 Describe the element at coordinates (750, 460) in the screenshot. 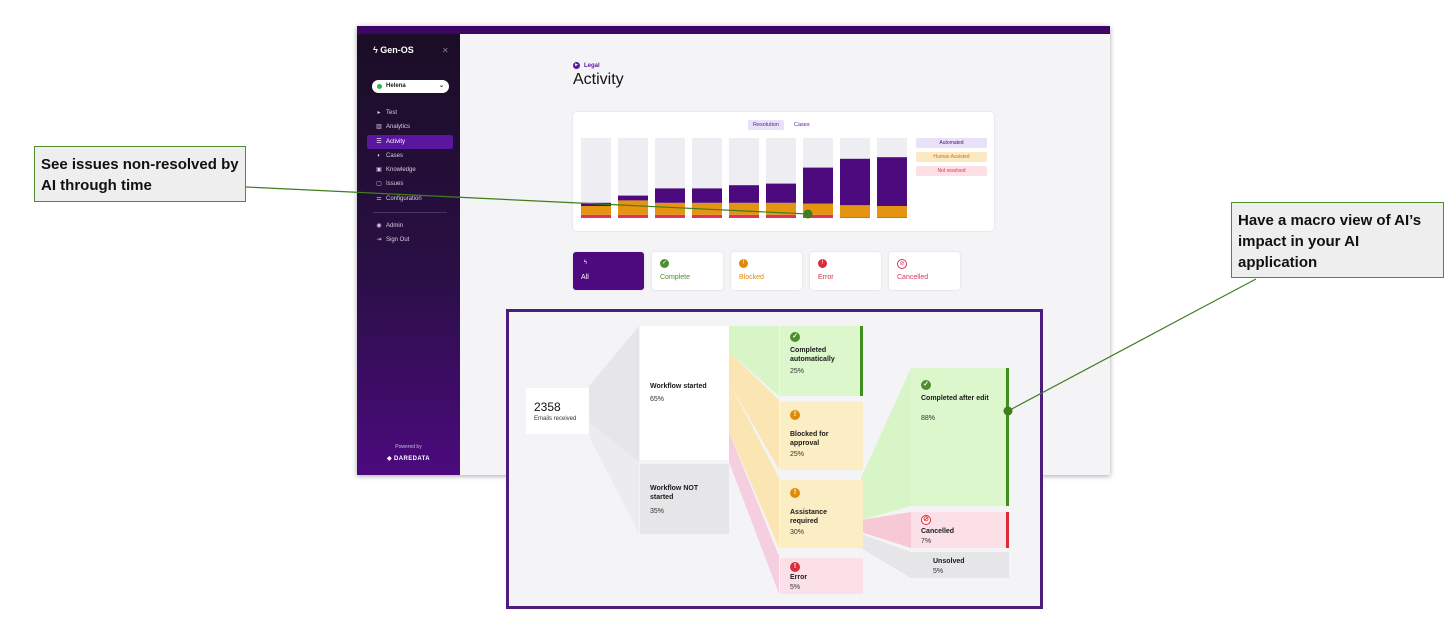

I see `flow-connectors` at that location.